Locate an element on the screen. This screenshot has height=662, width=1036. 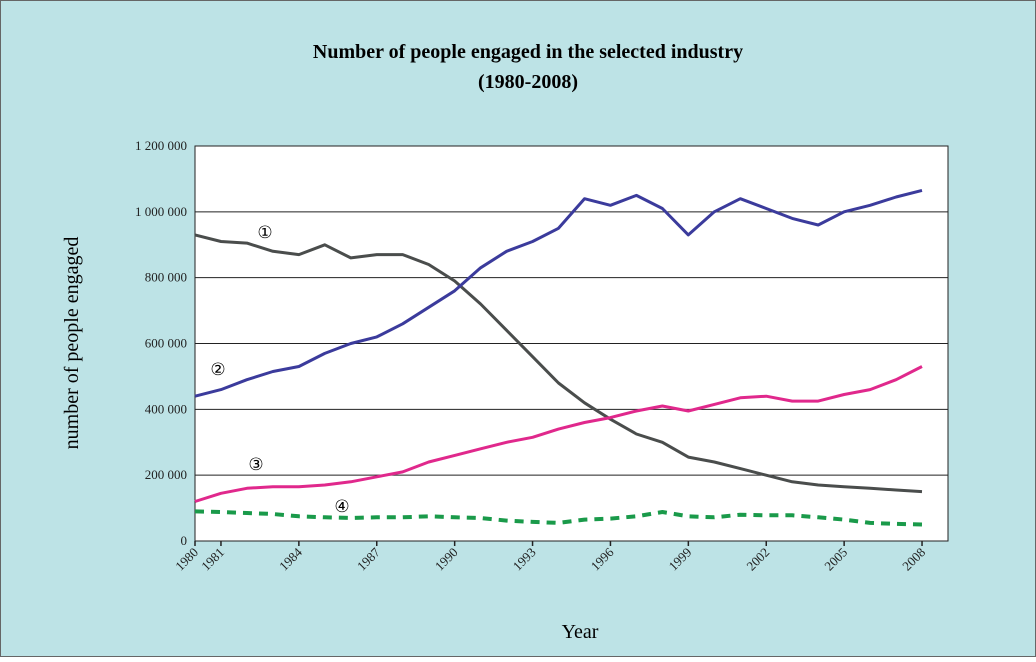
series-line is located at coordinates (558, 434).